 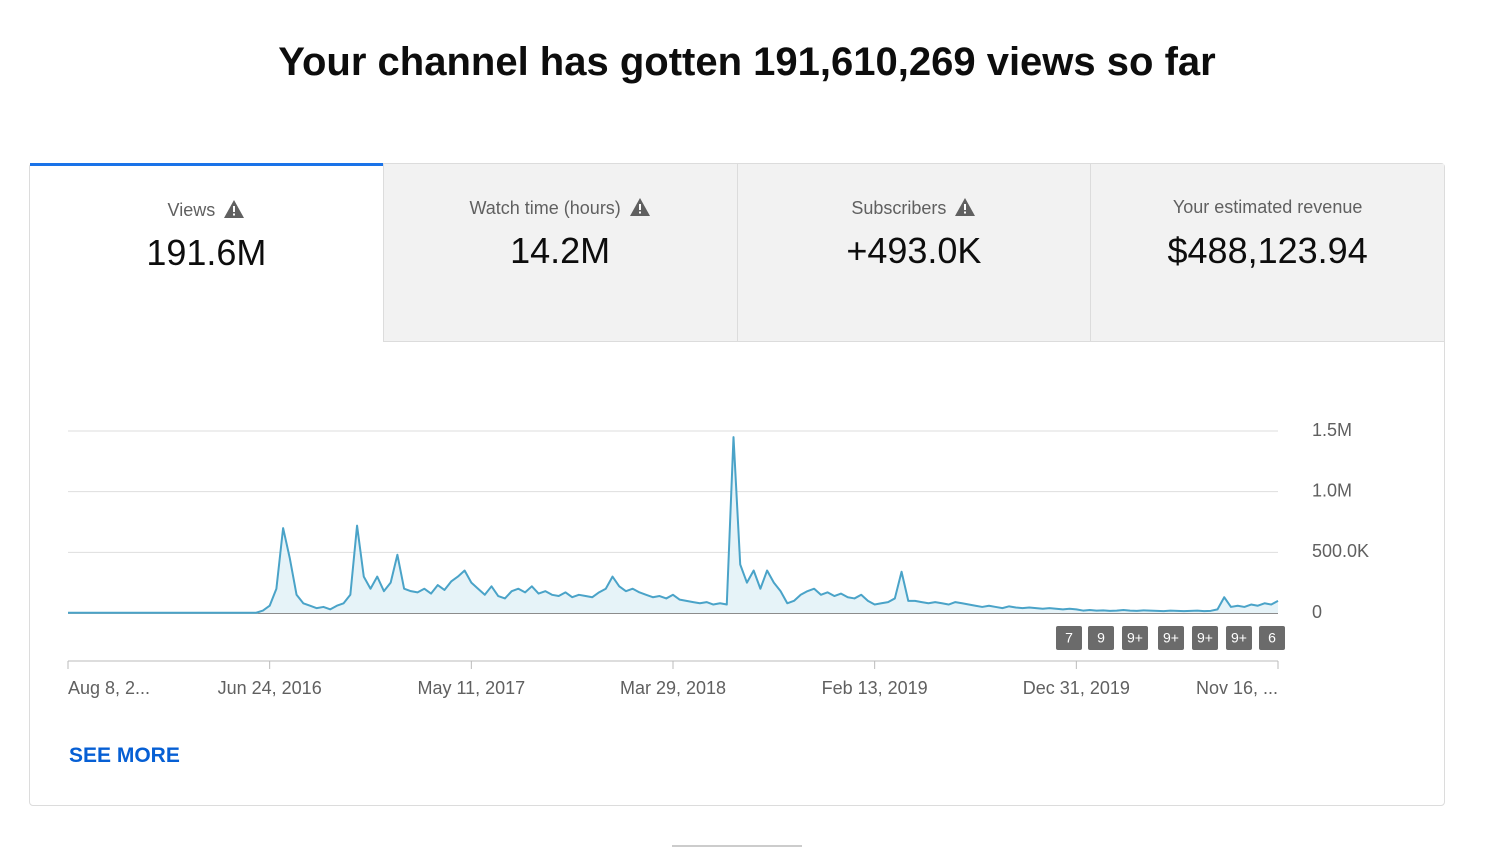 I want to click on tab-label: Your estimated revenue, so click(x=1267, y=207).